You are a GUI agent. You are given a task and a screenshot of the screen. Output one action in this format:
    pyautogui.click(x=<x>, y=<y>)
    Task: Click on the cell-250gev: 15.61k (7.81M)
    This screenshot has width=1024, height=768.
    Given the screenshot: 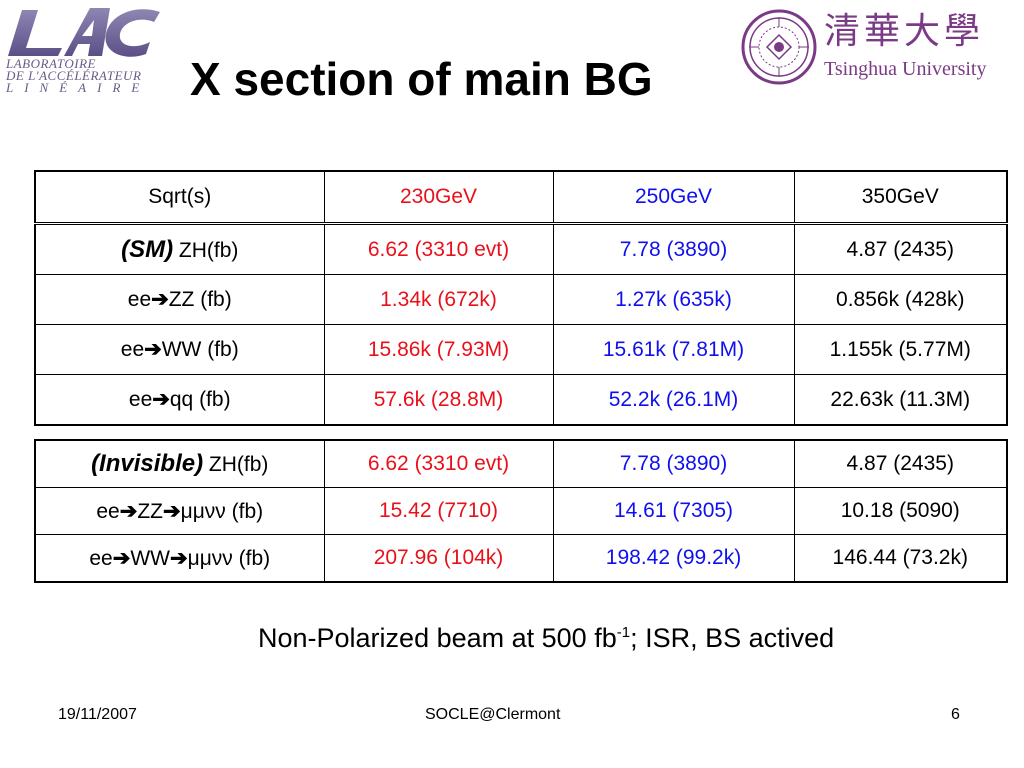 What is the action you would take?
    pyautogui.click(x=673, y=349)
    